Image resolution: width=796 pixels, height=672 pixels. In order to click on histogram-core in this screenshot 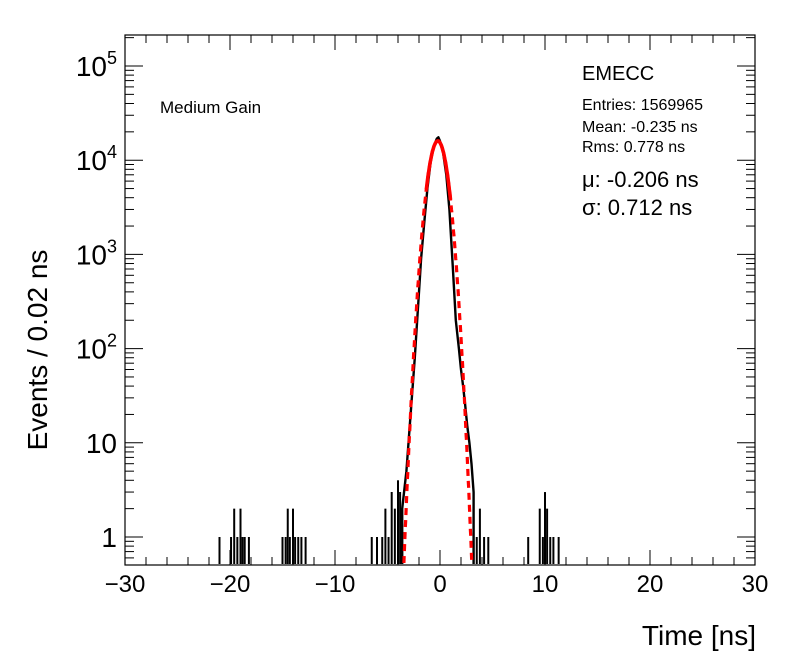, I will do `click(438, 350)`.